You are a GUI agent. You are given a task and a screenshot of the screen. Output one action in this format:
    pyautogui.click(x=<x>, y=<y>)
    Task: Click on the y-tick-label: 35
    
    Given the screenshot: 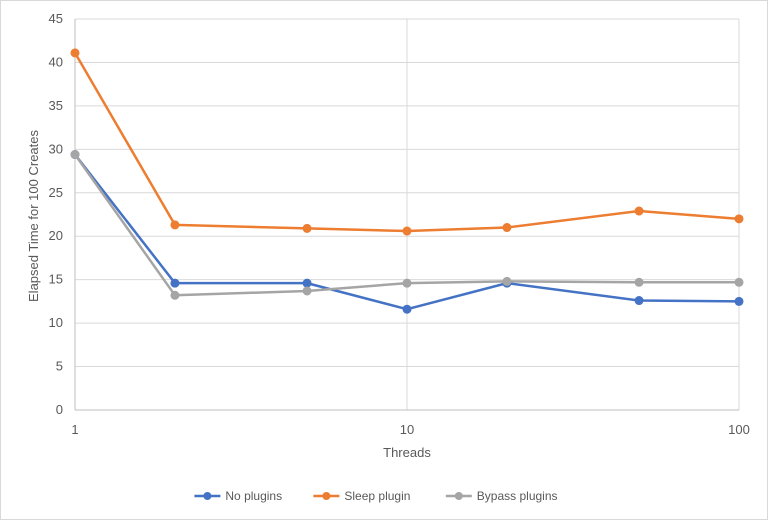 What is the action you would take?
    pyautogui.click(x=56, y=105)
    